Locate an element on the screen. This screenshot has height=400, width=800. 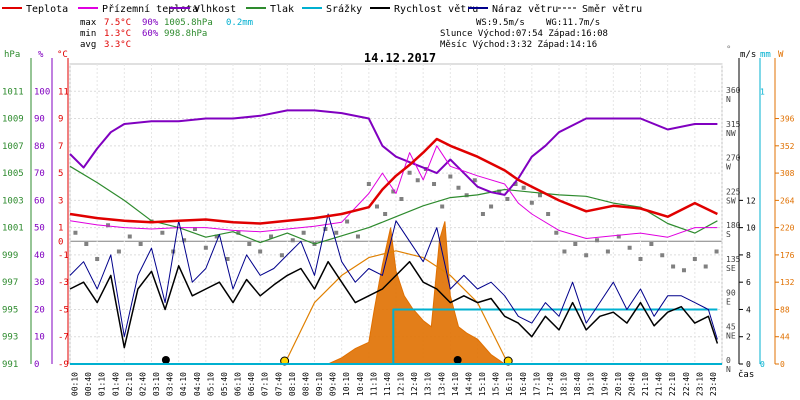
dir-tick-label: 315 is located at coordinates (733, 124).